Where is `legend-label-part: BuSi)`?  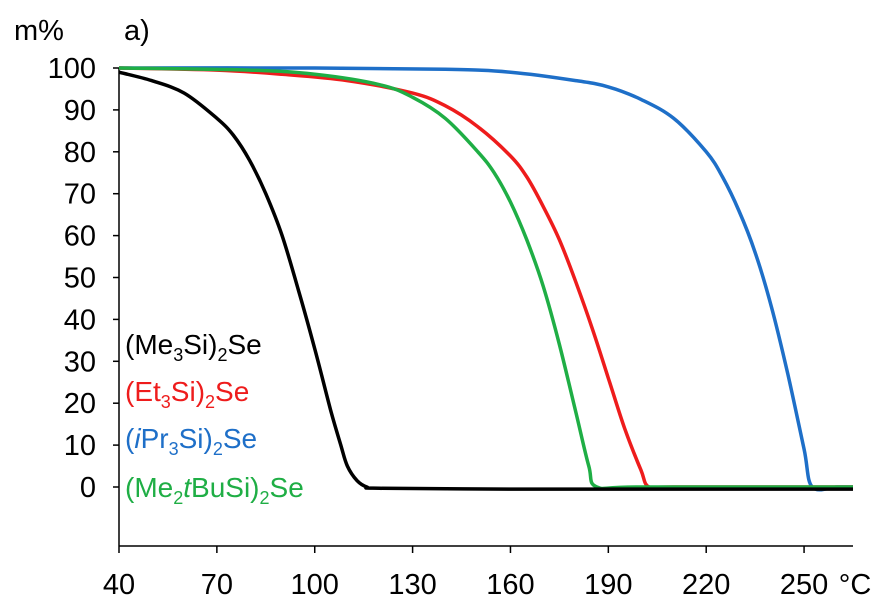 legend-label-part: BuSi) is located at coordinates (225, 487).